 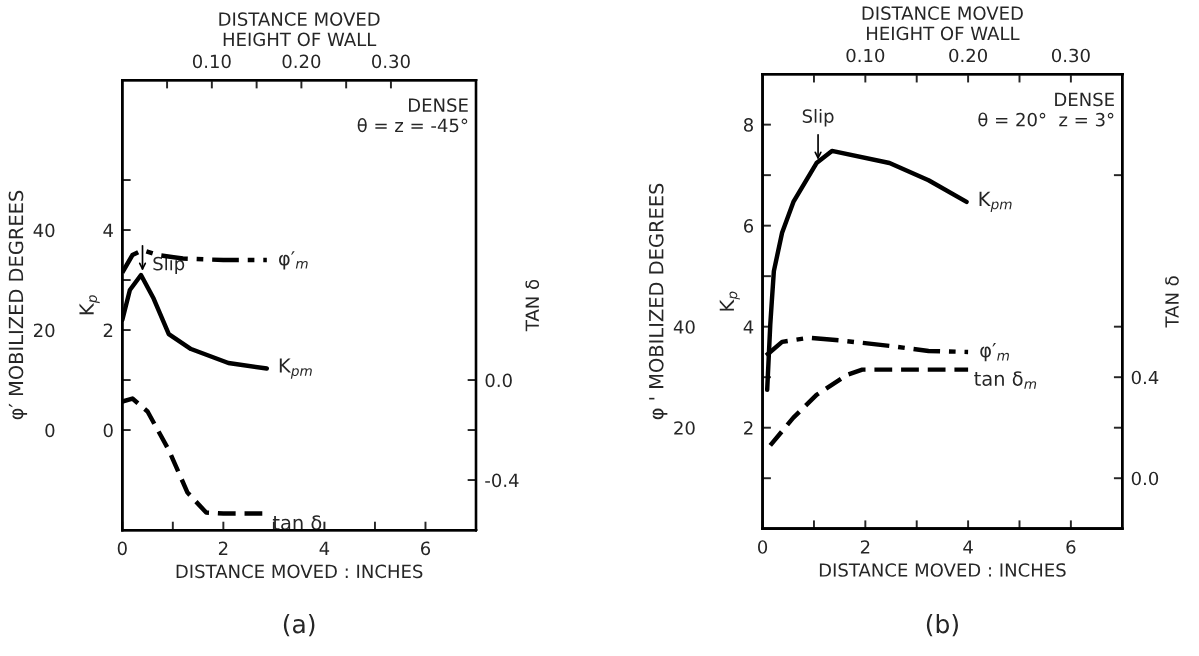 What do you see at coordinates (108, 430) in the screenshot?
I see `y-tick-label: 0` at bounding box center [108, 430].